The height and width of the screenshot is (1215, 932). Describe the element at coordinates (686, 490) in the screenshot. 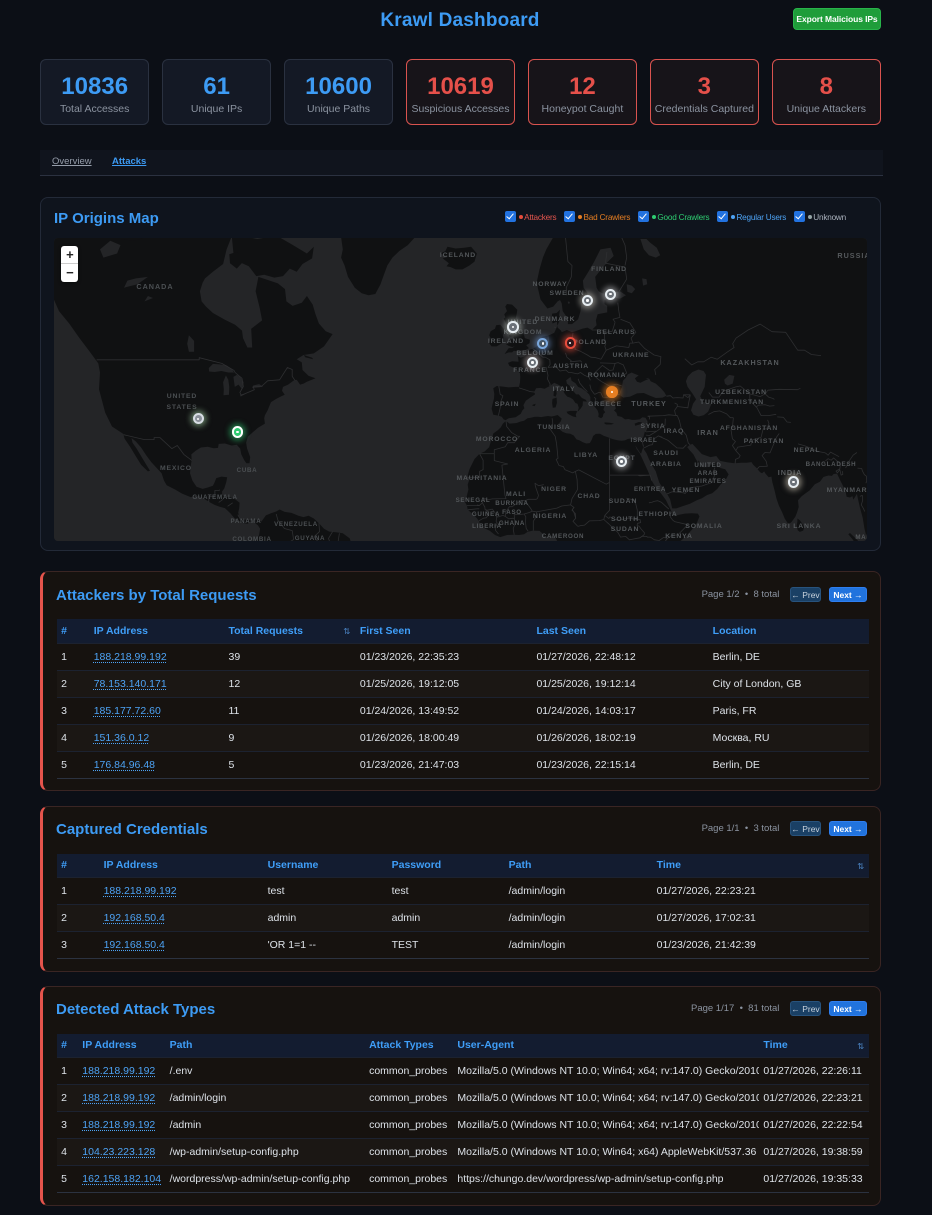

I see `svg-text: YEMEN` at that location.